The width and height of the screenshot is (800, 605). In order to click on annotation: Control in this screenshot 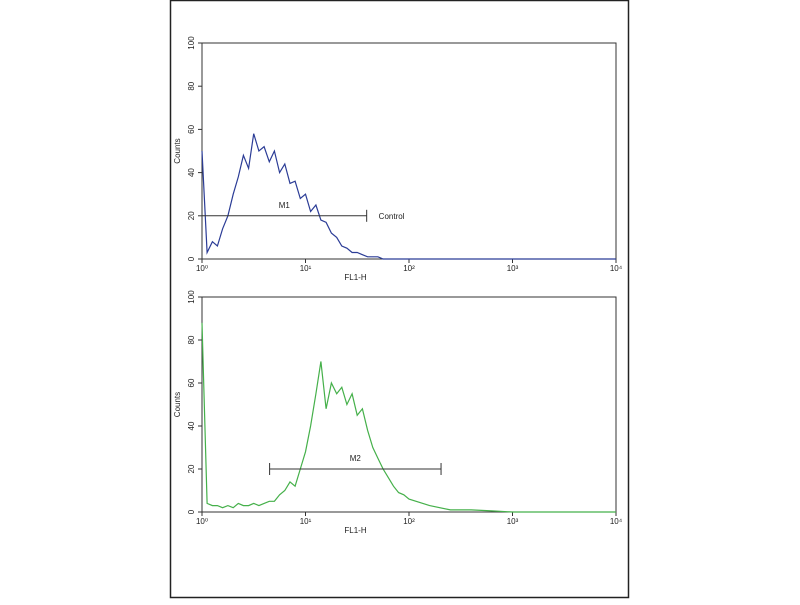, I will do `click(392, 216)`.